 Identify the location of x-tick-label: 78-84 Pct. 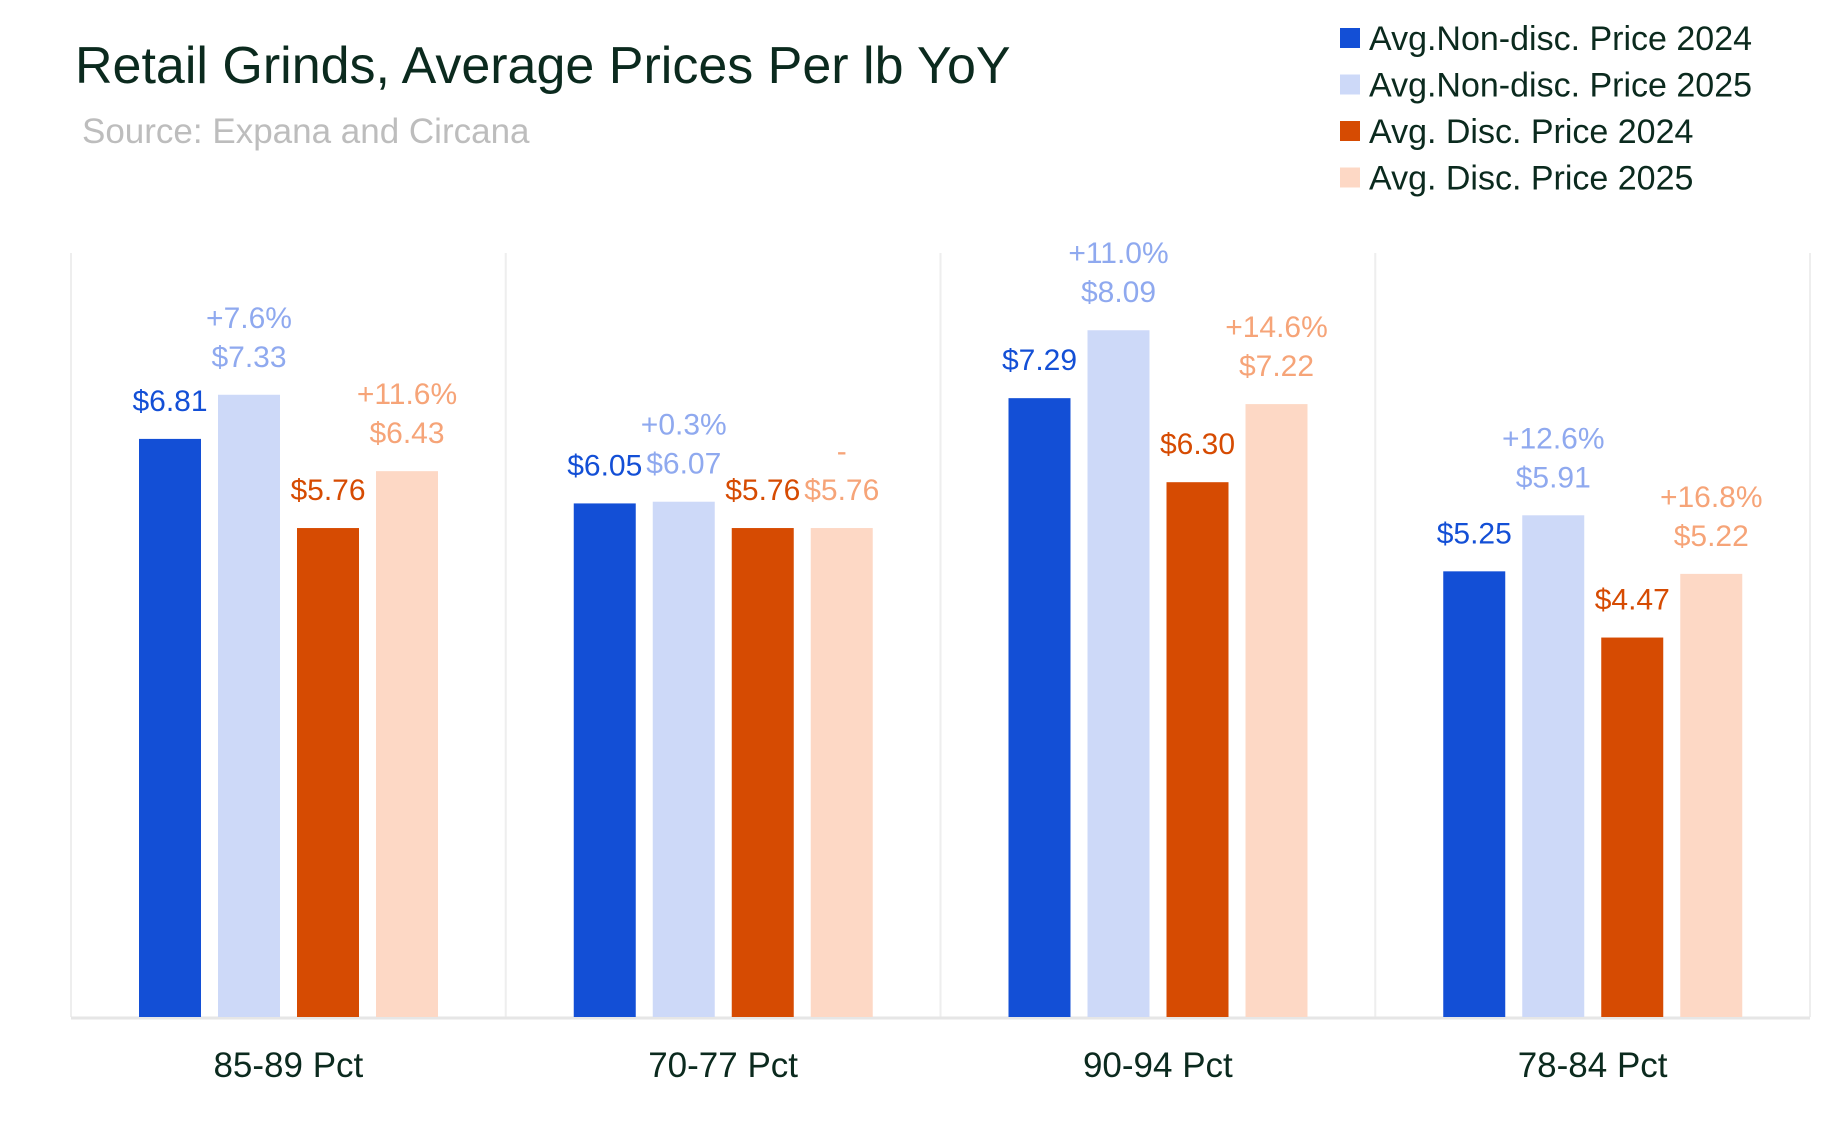
(1593, 1065).